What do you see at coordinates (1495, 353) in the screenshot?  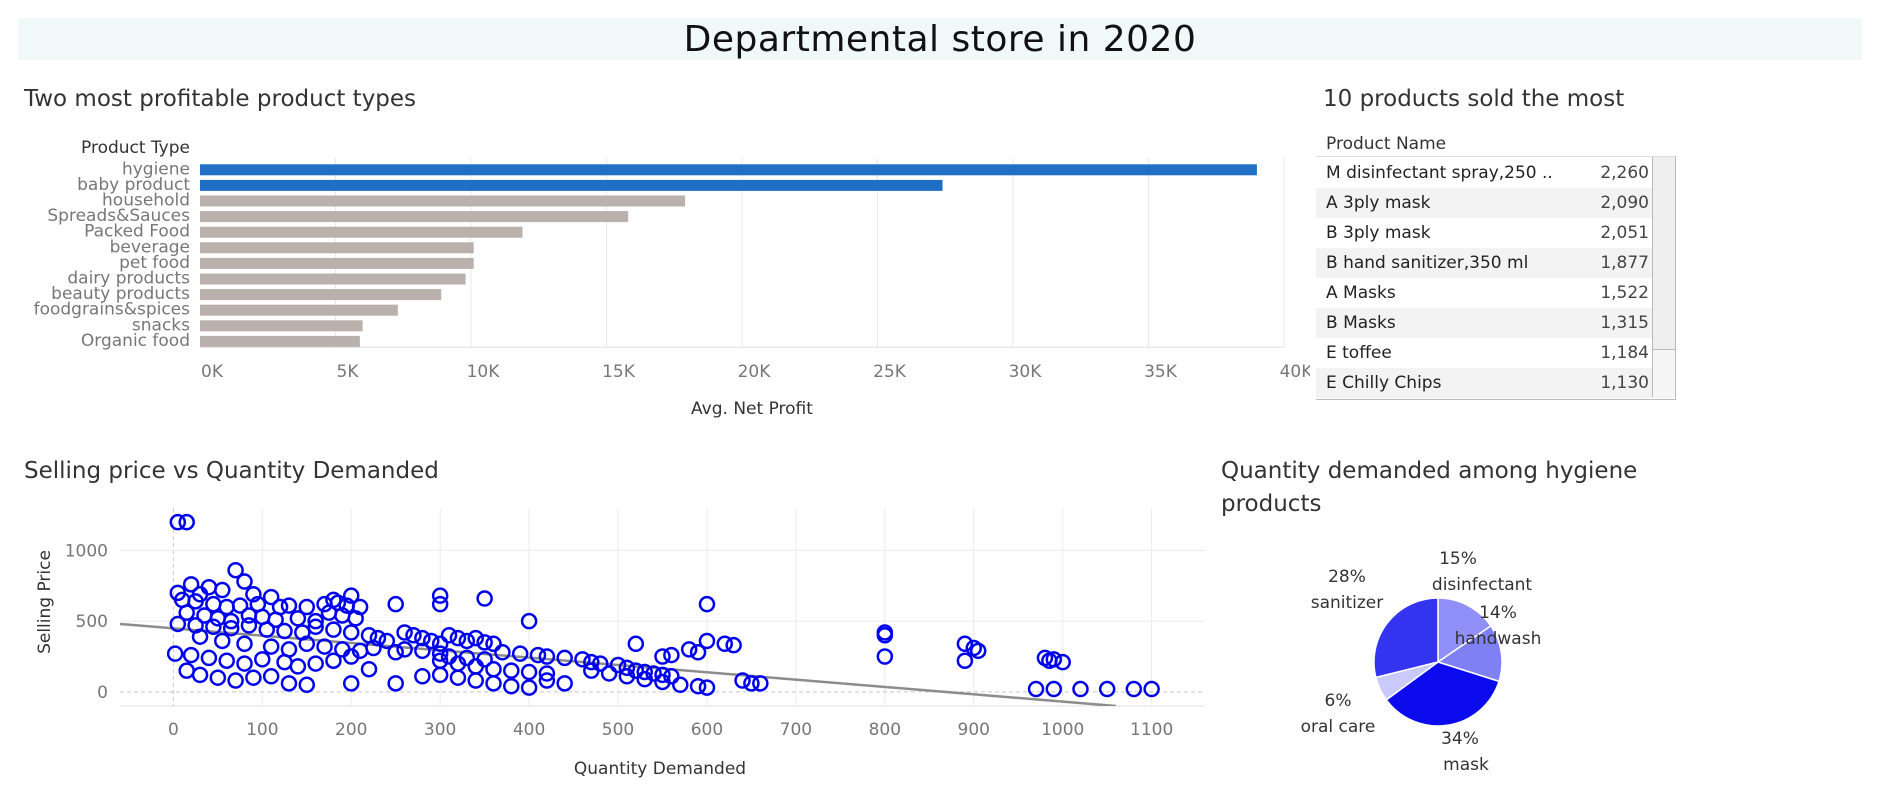 I see `table-row: E toffee 1,184` at bounding box center [1495, 353].